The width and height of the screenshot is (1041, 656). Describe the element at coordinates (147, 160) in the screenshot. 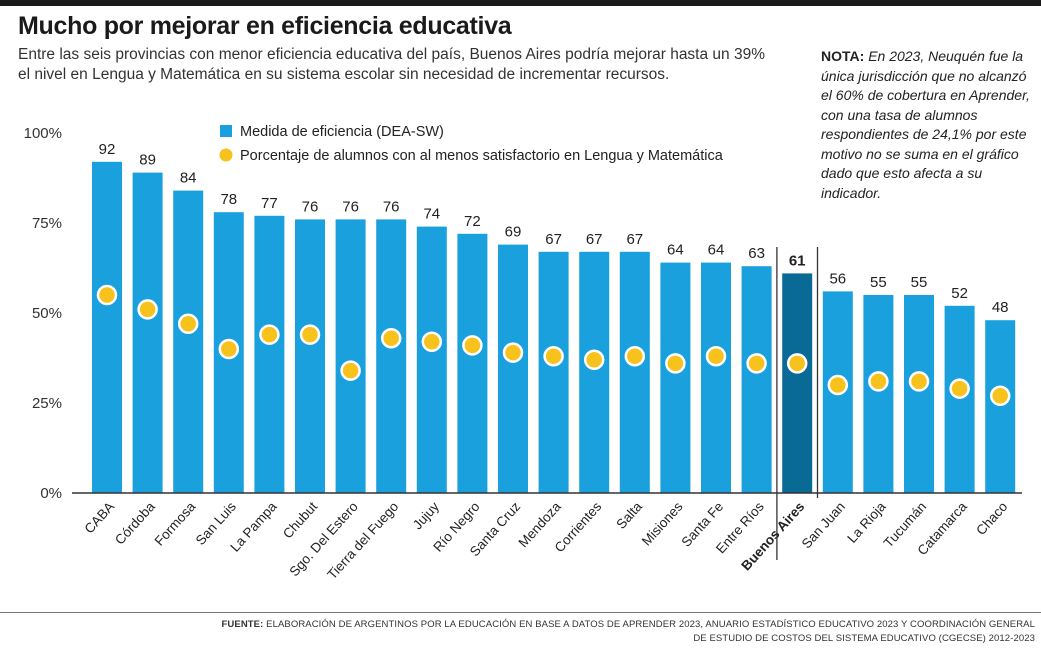

I see `bar-value-label: 89` at that location.